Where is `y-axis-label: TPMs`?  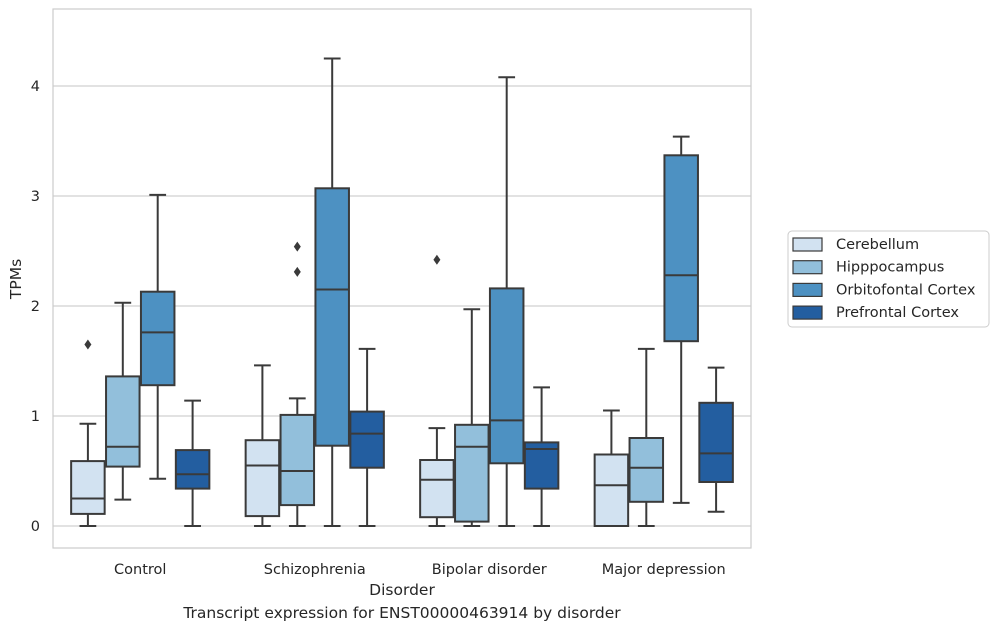
y-axis-label: TPMs is located at coordinates (16, 279).